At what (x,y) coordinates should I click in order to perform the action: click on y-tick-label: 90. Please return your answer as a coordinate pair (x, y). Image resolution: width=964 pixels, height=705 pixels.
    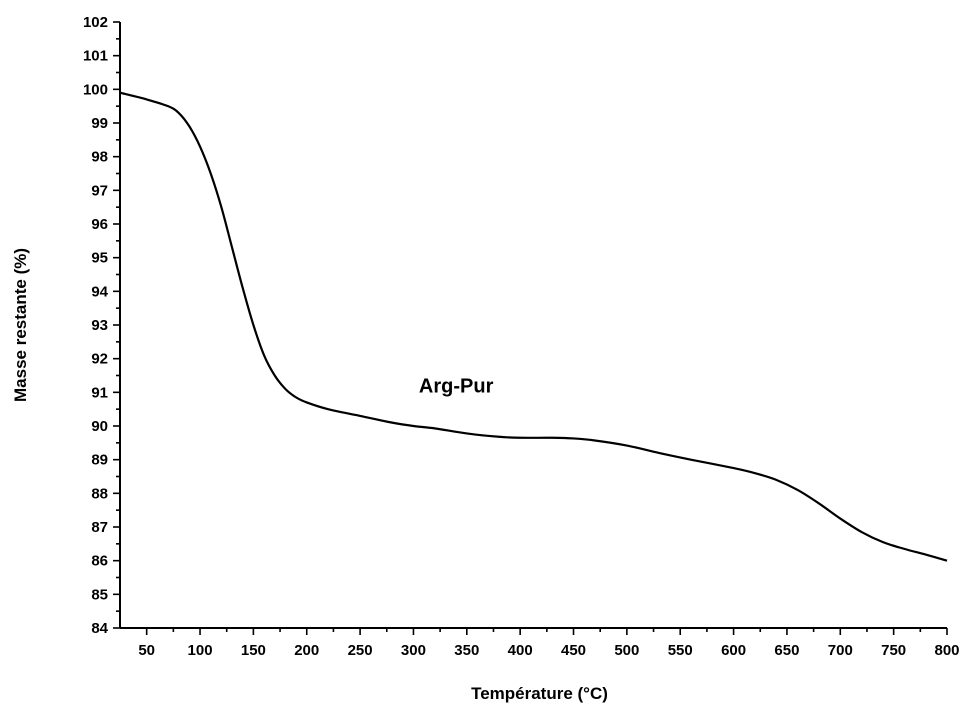
    Looking at the image, I should click on (99, 426).